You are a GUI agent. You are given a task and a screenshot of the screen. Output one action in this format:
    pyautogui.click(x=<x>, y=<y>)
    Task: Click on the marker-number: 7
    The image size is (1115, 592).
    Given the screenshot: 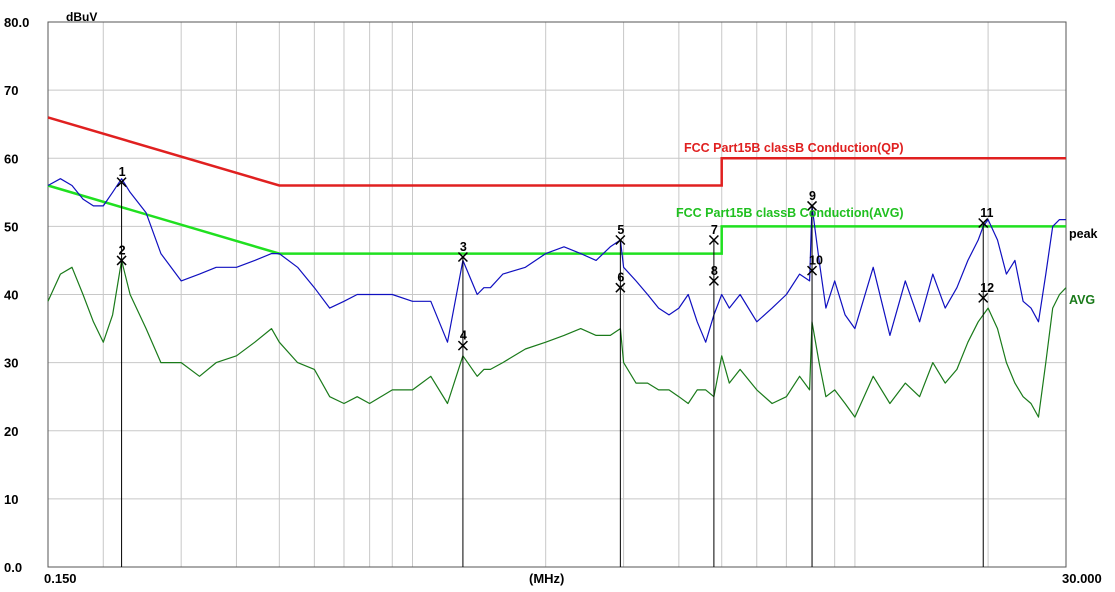 What is the action you would take?
    pyautogui.click(x=714, y=230)
    